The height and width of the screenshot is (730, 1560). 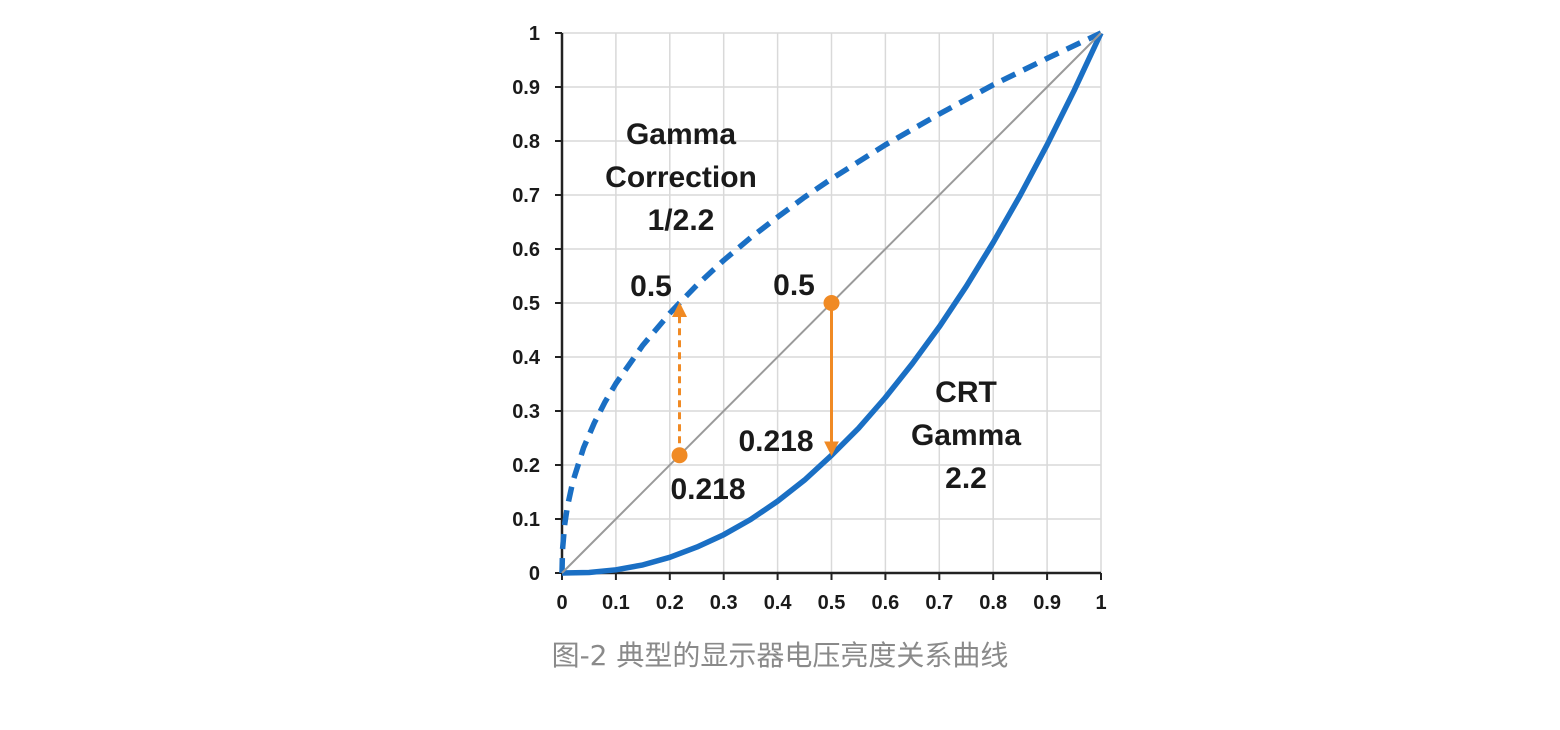 What do you see at coordinates (526, 250) in the screenshot?
I see `y-tick-label: 0.6` at bounding box center [526, 250].